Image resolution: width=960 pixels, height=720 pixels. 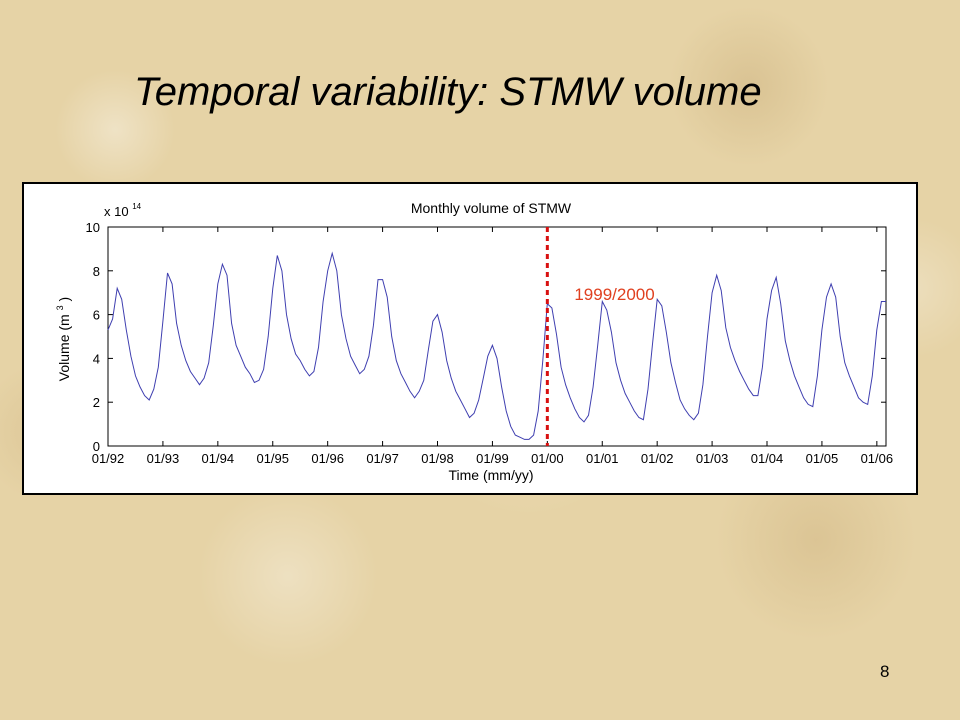 What do you see at coordinates (218, 458) in the screenshot?
I see `x-tick-label: 01/94` at bounding box center [218, 458].